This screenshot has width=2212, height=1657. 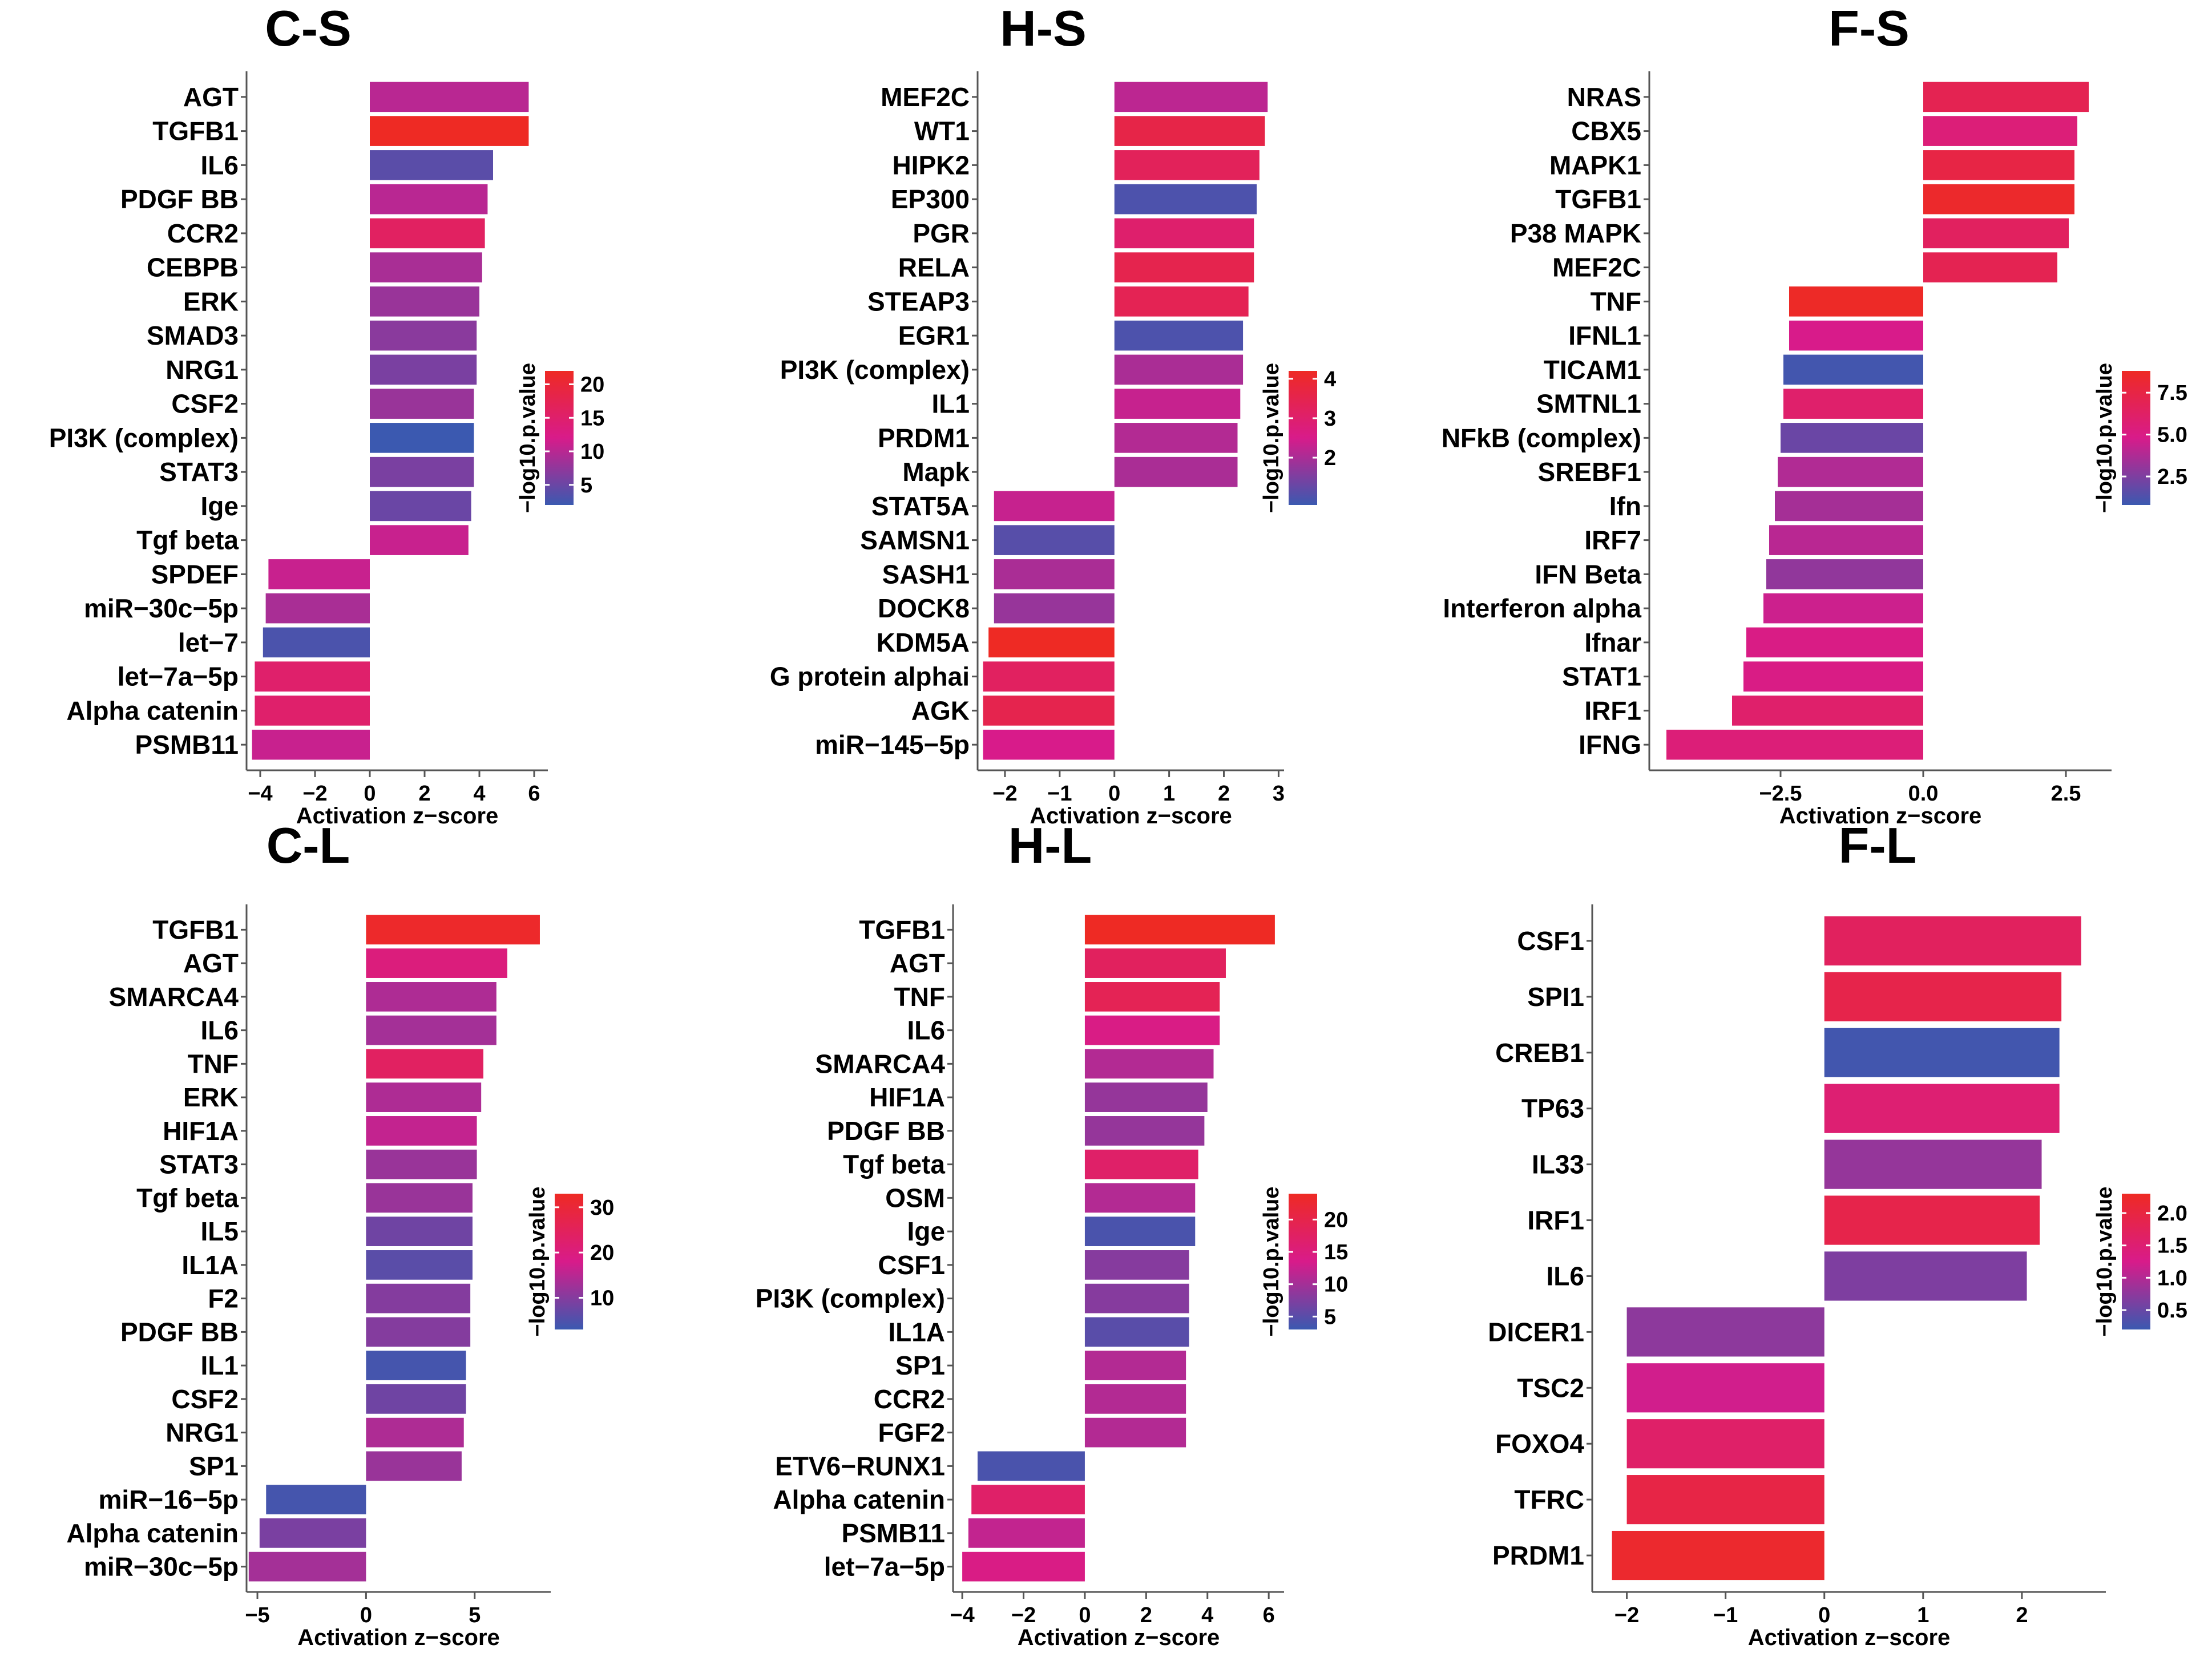 What do you see at coordinates (1726, 1444) in the screenshot?
I see `bar-foxo4` at bounding box center [1726, 1444].